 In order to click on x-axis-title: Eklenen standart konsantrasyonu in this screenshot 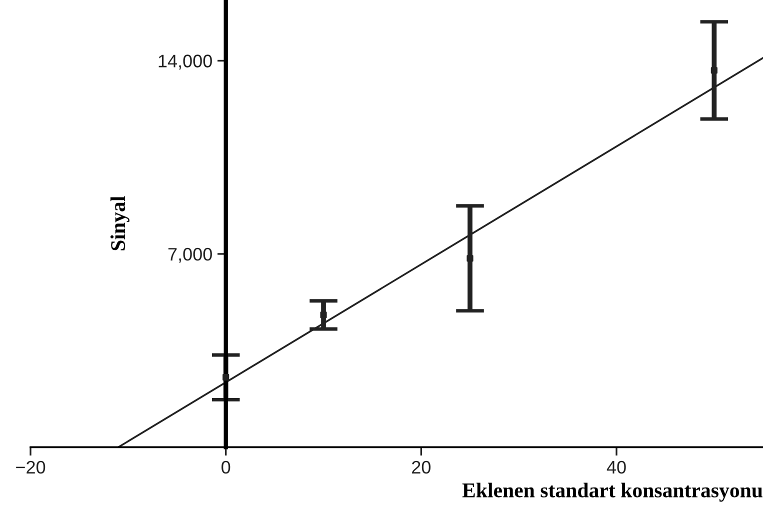, I will do `click(612, 492)`.